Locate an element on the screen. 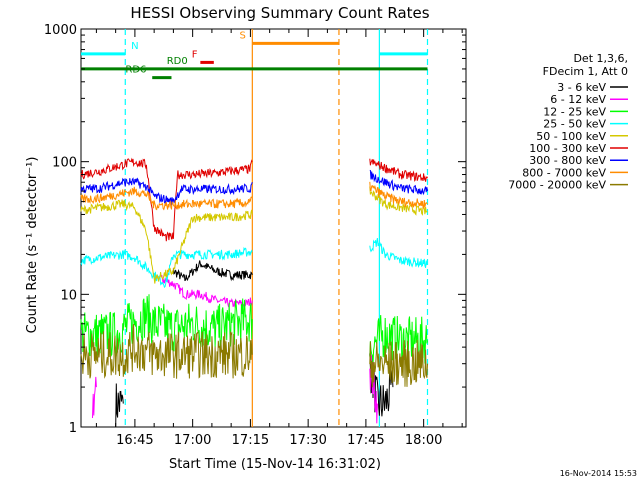 This screenshot has height=480, width=640. x-tick-label-1: 17:00 is located at coordinates (192, 440).